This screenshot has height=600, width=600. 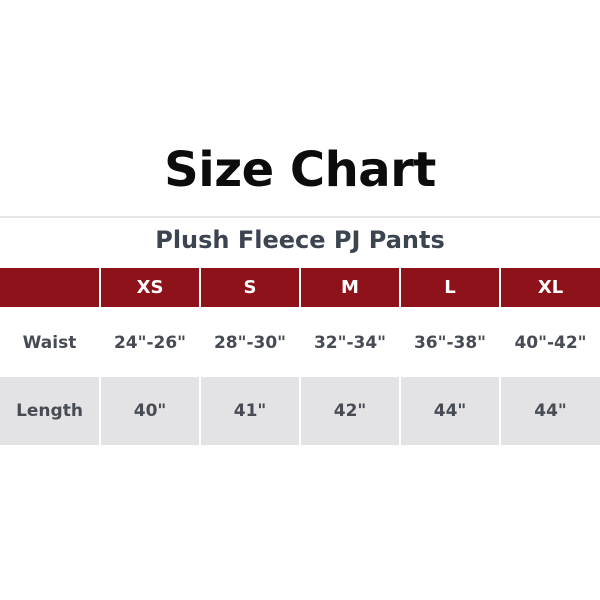 What do you see at coordinates (349, 288) in the screenshot?
I see `header-m: M` at bounding box center [349, 288].